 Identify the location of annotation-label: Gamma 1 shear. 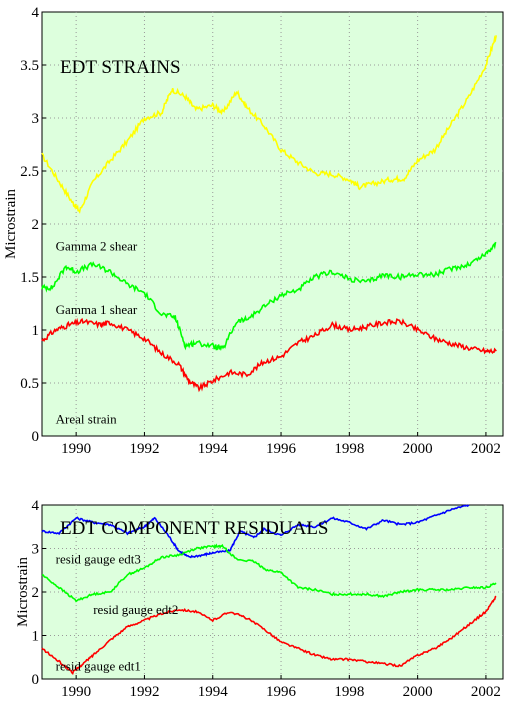
(97, 309).